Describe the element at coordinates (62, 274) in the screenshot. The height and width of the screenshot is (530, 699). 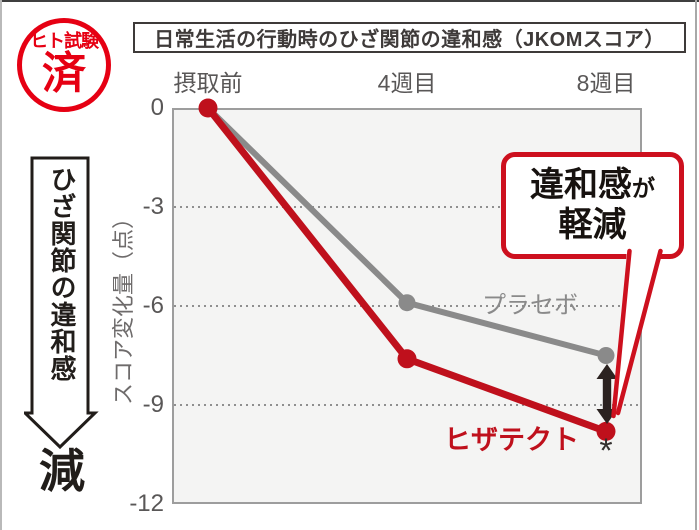
I see `arrow-vertical-label: ひざ関節の違和感` at that location.